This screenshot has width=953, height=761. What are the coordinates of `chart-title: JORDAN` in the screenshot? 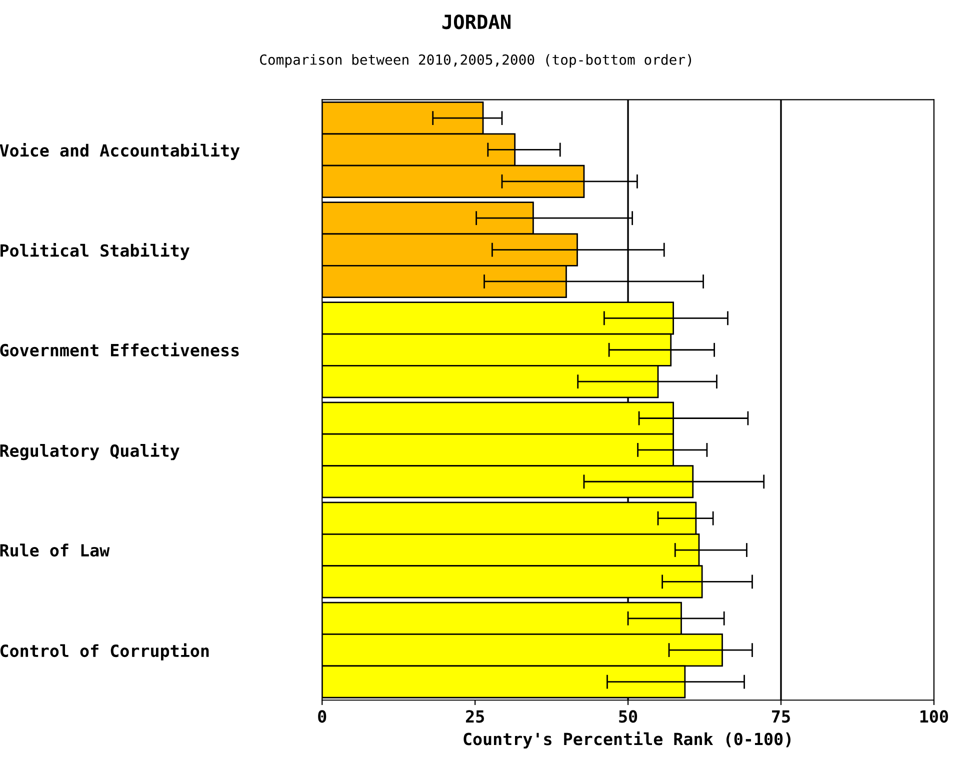 It's located at (476, 22).